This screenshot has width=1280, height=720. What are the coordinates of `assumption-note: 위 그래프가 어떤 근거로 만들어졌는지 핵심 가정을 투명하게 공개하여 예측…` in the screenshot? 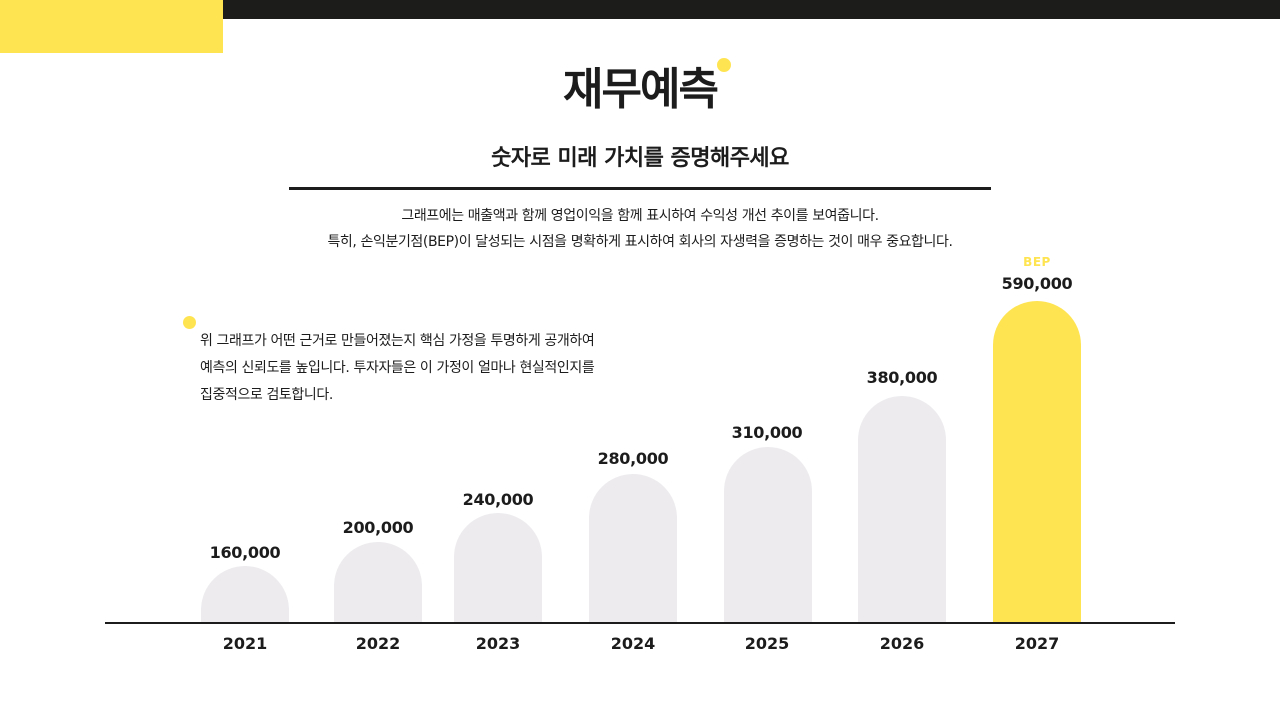 It's located at (435, 368).